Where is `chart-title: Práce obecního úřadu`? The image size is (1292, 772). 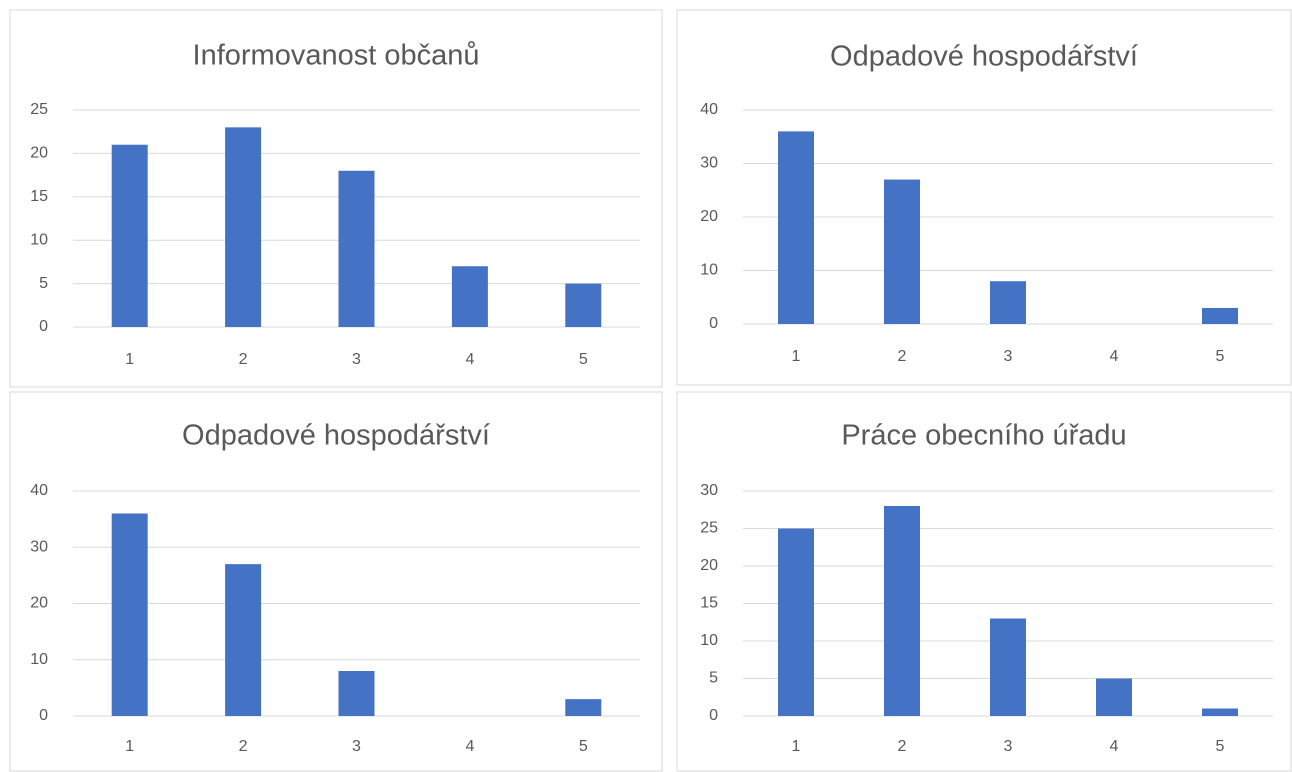
chart-title: Práce obecního úřadu is located at coordinates (983, 436).